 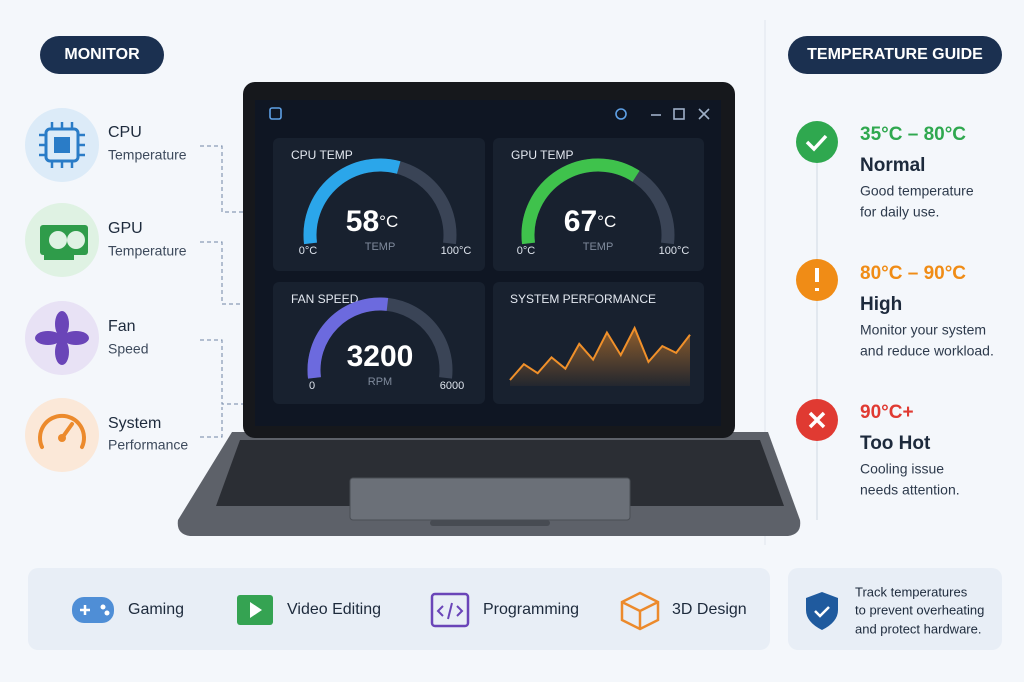 I want to click on titlebar-icons, so click(x=489, y=113).